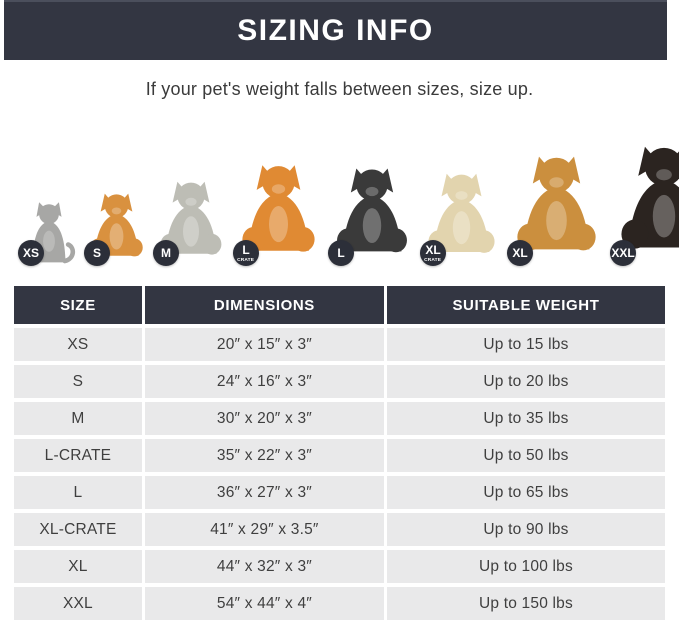 The height and width of the screenshot is (642, 679). What do you see at coordinates (264, 344) in the screenshot?
I see `dimensions-cell: 20″ x 15″ x 3″` at bounding box center [264, 344].